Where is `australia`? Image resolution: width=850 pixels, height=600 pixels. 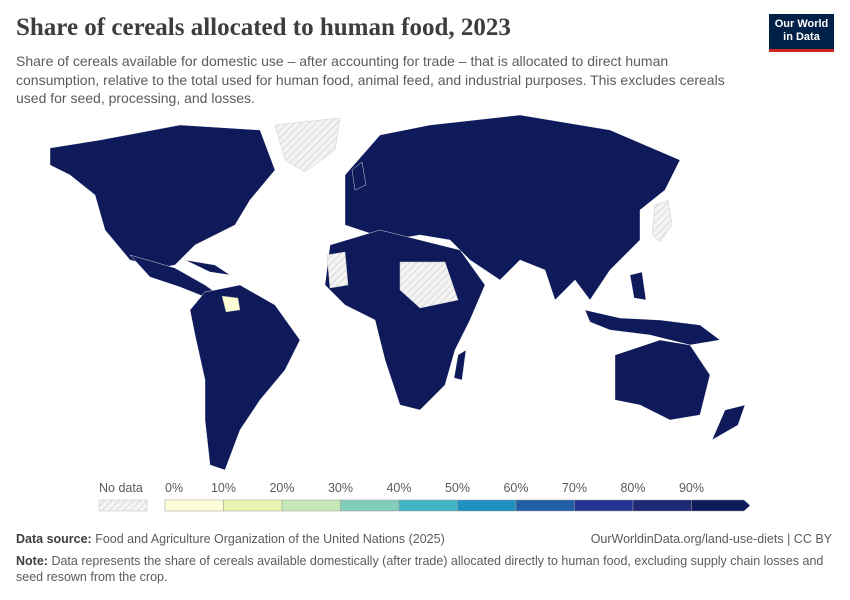 australia is located at coordinates (662, 380).